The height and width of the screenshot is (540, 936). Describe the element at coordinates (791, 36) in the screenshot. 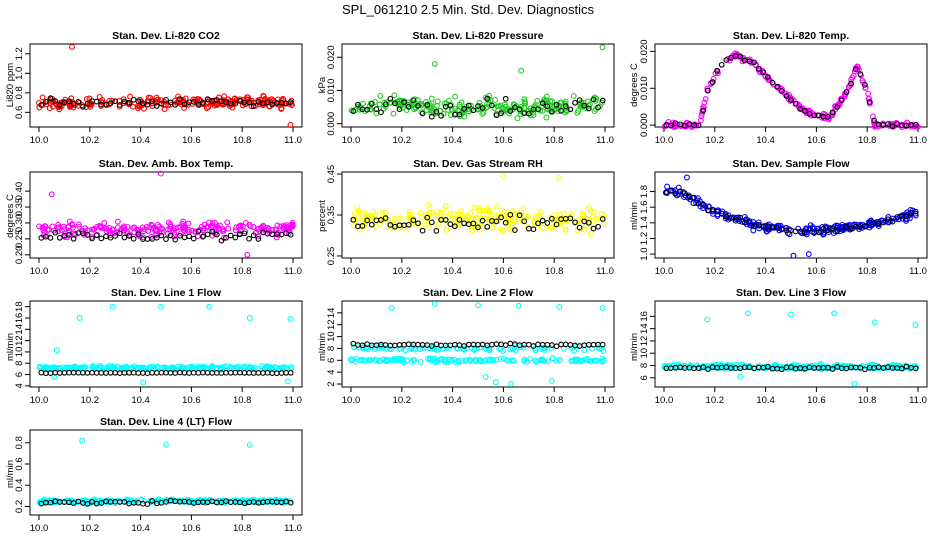

I see `panel-title: Stan. Dev. Li-820 Temp.` at that location.